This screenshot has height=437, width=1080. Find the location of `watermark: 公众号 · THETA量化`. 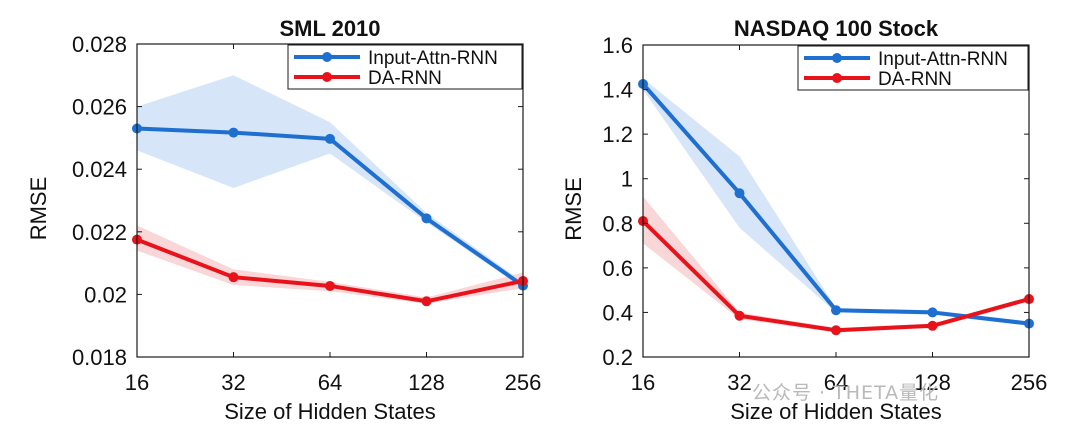

watermark: 公众号 · THETA量化 is located at coordinates (846, 393).